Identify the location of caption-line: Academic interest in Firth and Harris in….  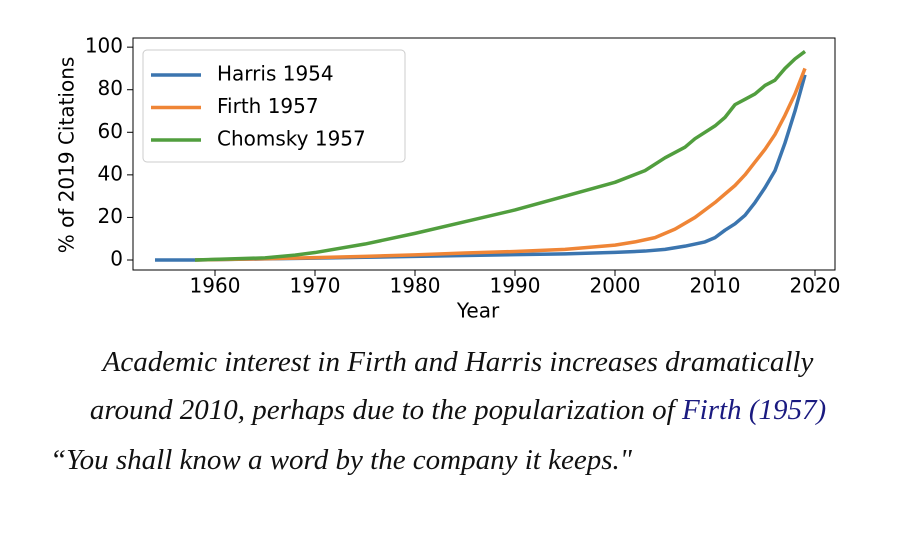
(458, 362).